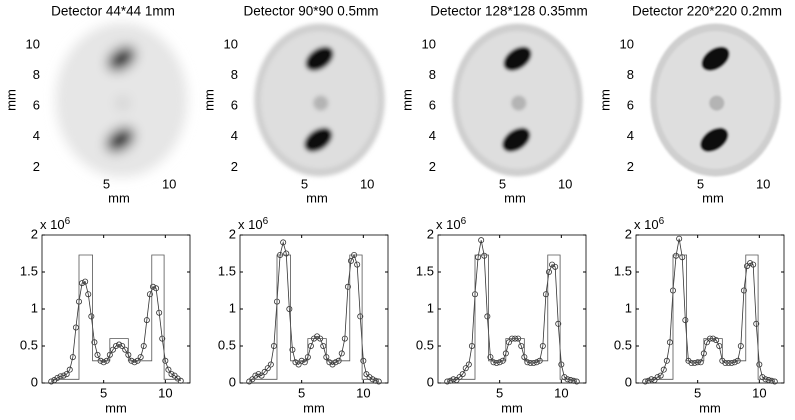 This screenshot has width=795, height=420. Describe the element at coordinates (710, 309) in the screenshot. I see `plot-frame` at that location.